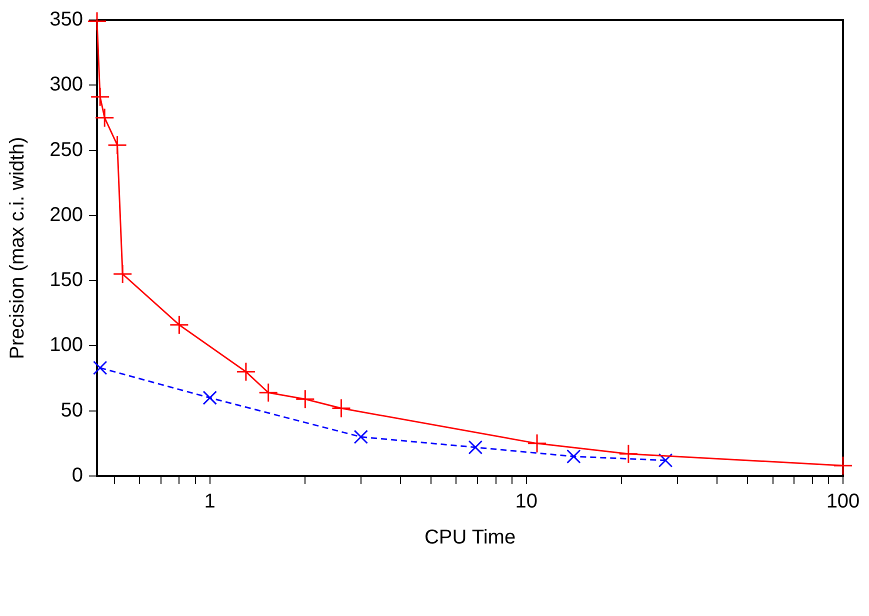 The height and width of the screenshot is (616, 869). Describe the element at coordinates (17, 248) in the screenshot. I see `y-axis-title: Precision (max c.i. width)` at that location.